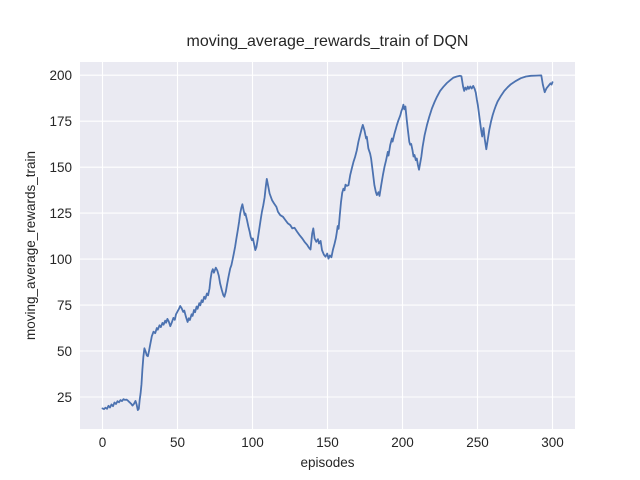 Image resolution: width=640 pixels, height=480 pixels. What do you see at coordinates (60, 213) in the screenshot?
I see `y-tick-label: 125` at bounding box center [60, 213].